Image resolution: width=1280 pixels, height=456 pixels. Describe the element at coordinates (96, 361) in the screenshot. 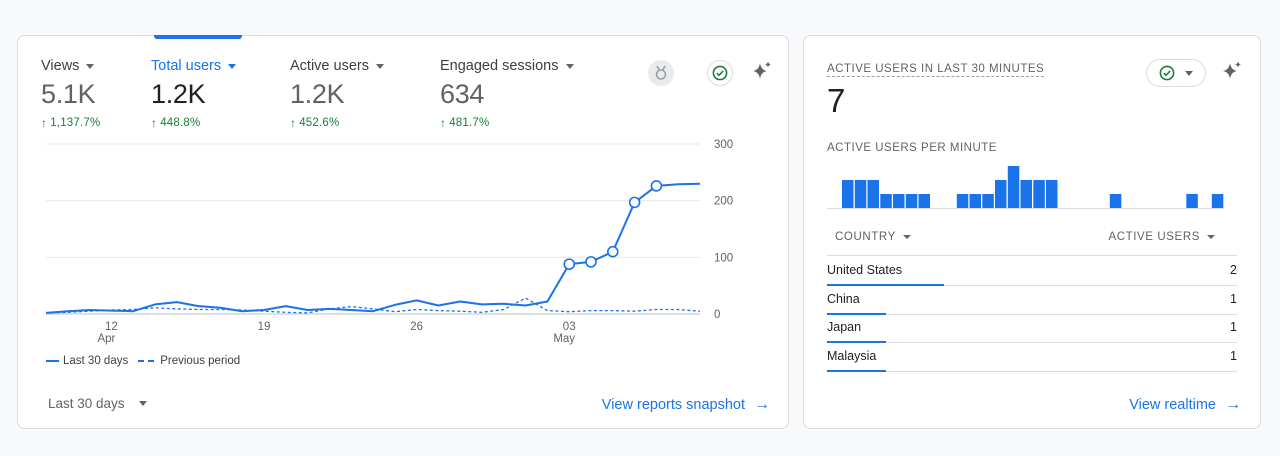

I see `legend-label: Last 30 days` at that location.